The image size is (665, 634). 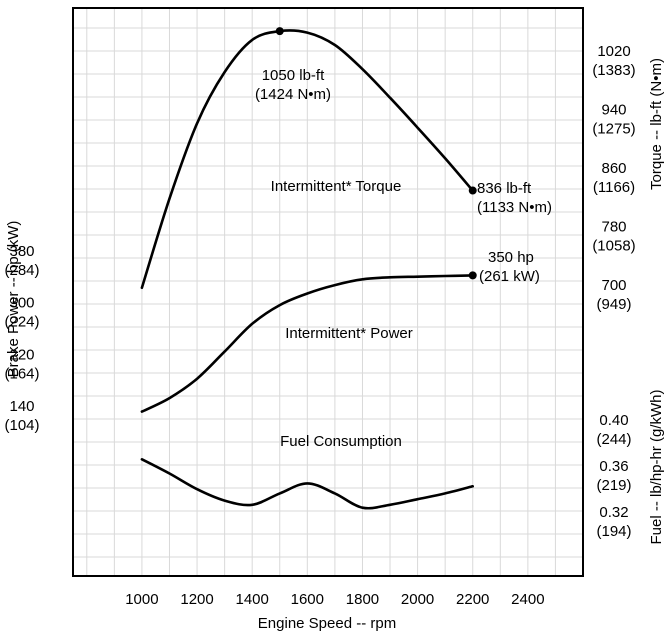 What do you see at coordinates (613, 168) in the screenshot?
I see `right-torque-tick-label: 860` at bounding box center [613, 168].